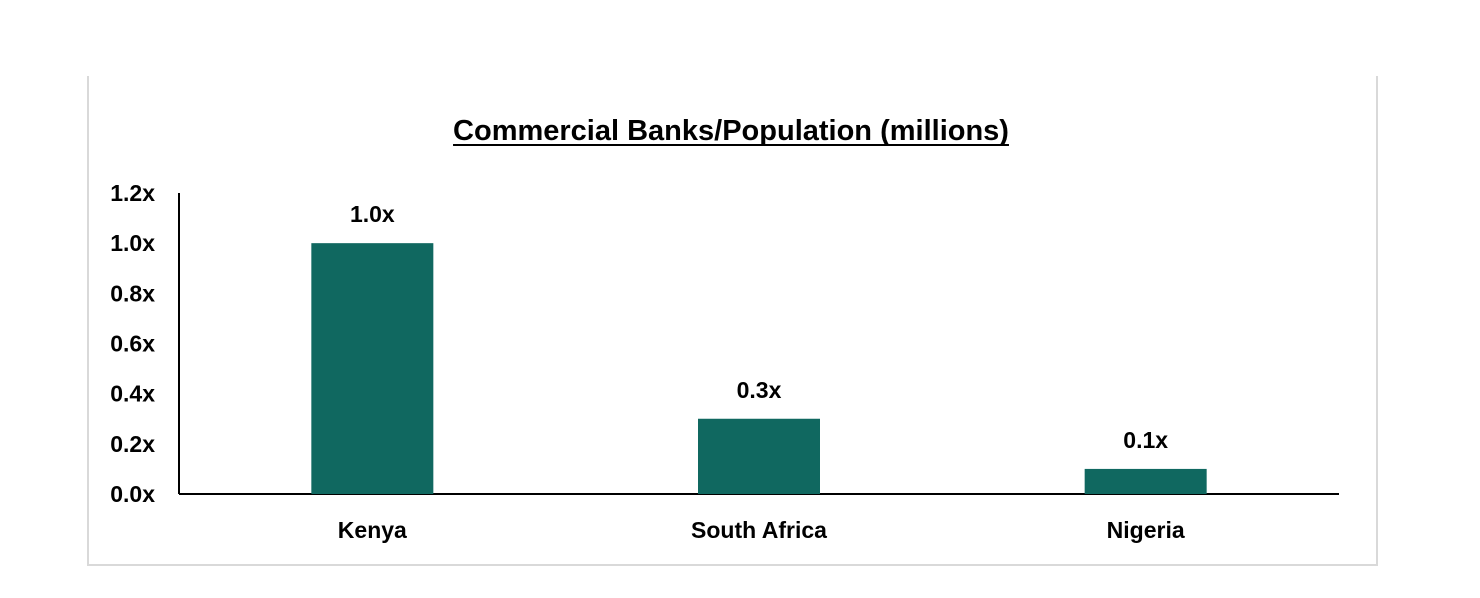  I want to click on y-tick-label: 0.6x, so click(132, 344).